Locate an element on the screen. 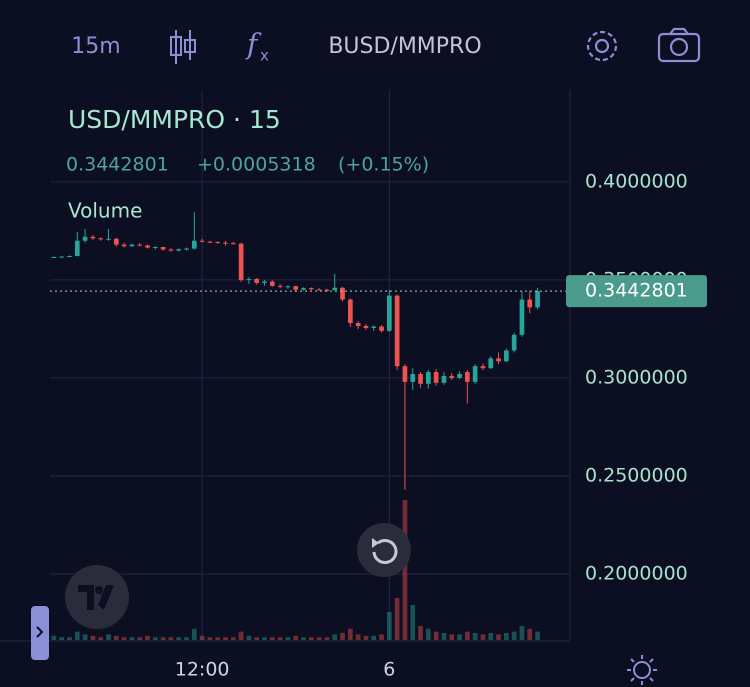 This screenshot has width=750, height=687. x-tick-label: 6 is located at coordinates (389, 670).